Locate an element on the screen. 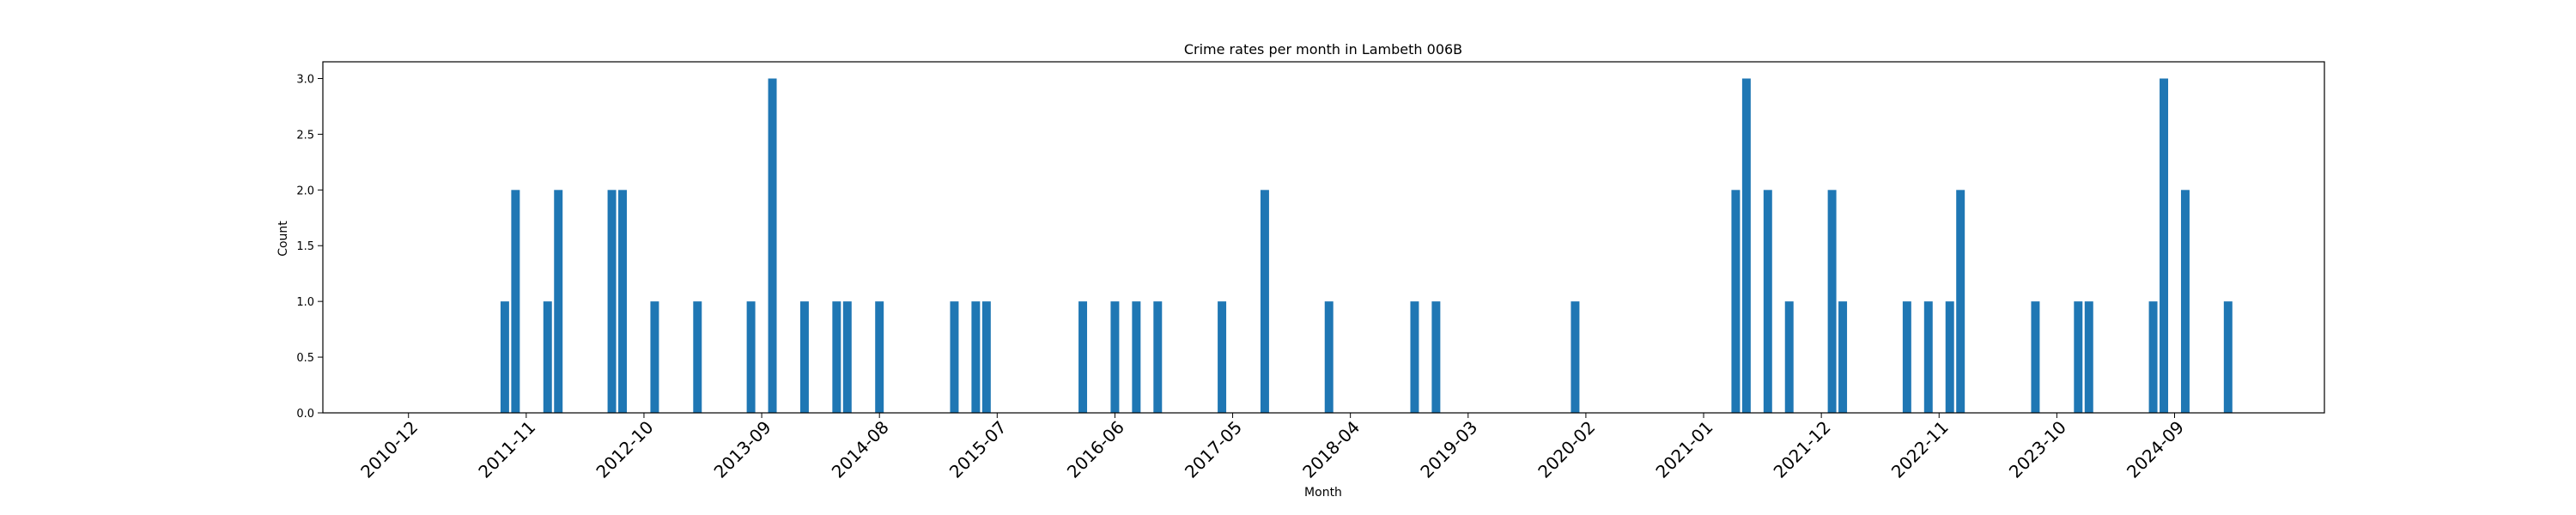 Image resolution: width=2576 pixels, height=515 pixels. x-tick-label: 2013-09 is located at coordinates (742, 449).